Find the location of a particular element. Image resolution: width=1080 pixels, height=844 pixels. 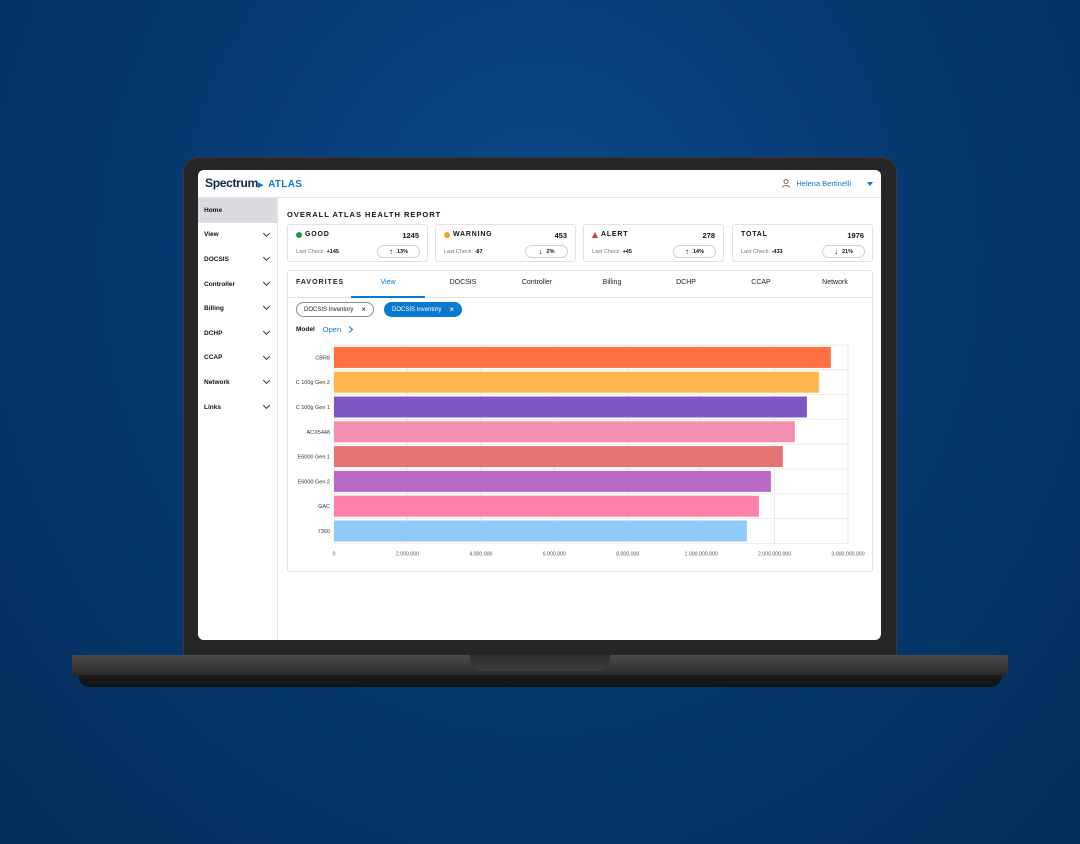

trend-badge: ↓ 2% is located at coordinates (546, 251).